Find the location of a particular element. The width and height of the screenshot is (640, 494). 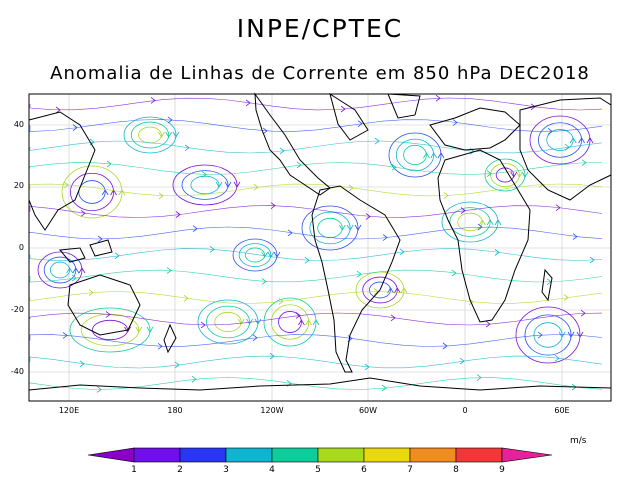

lon-tick: 60W is located at coordinates (368, 410).